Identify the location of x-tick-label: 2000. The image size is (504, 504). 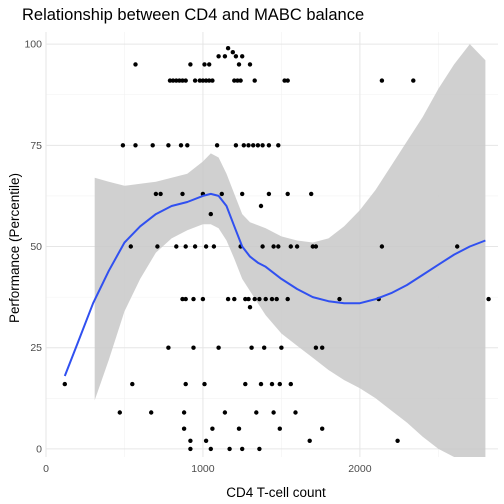
(360, 469).